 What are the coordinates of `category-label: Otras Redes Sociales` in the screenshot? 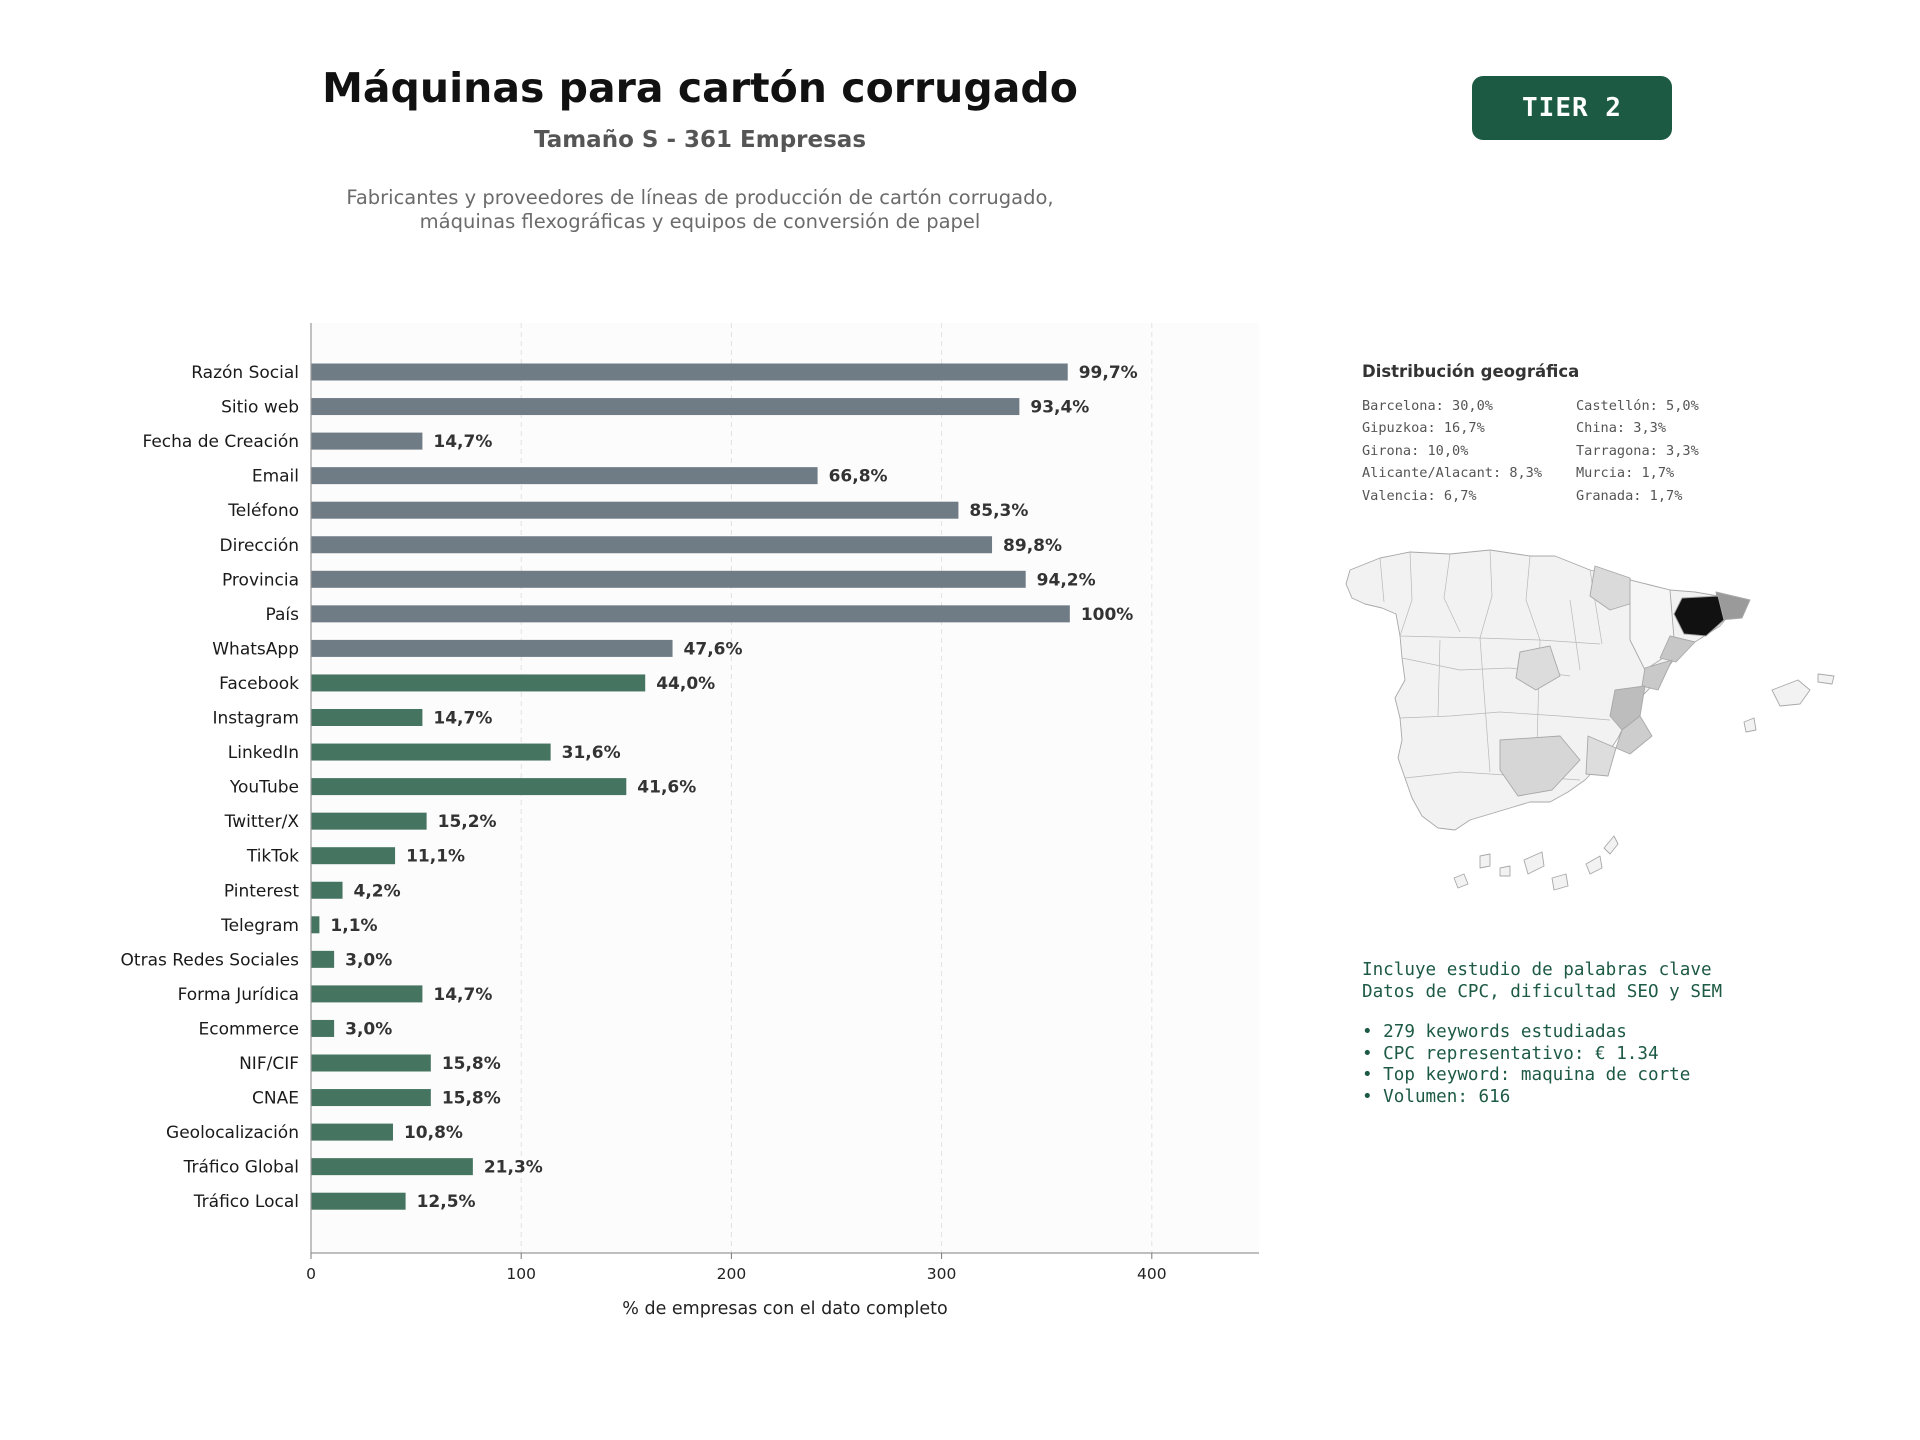 It's located at (210, 960).